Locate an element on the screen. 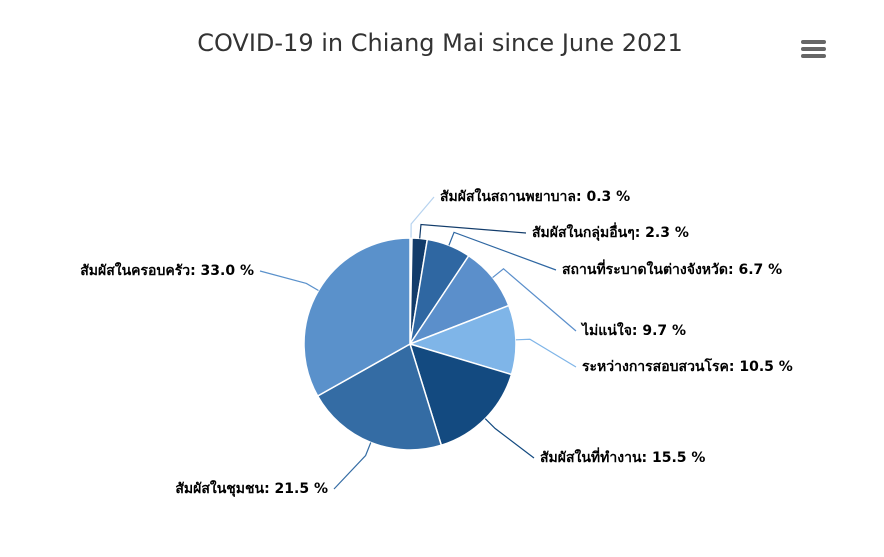 This screenshot has height=557, width=884. data-label: สัมผัสในชุมชน: 21.5 % is located at coordinates (251, 488).